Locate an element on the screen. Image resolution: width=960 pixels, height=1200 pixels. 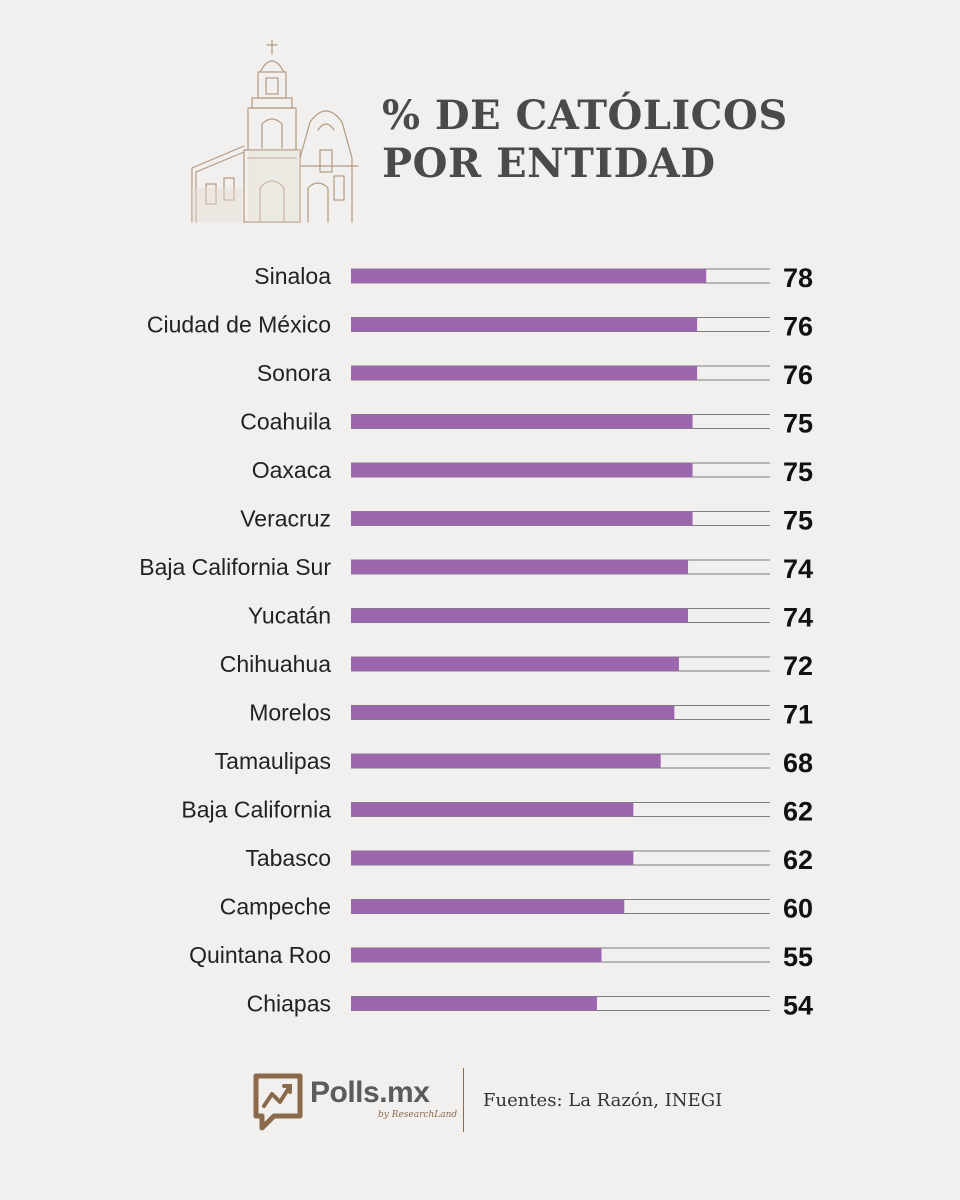
title-line-2: POR ENTIDAD is located at coordinates (549, 163).